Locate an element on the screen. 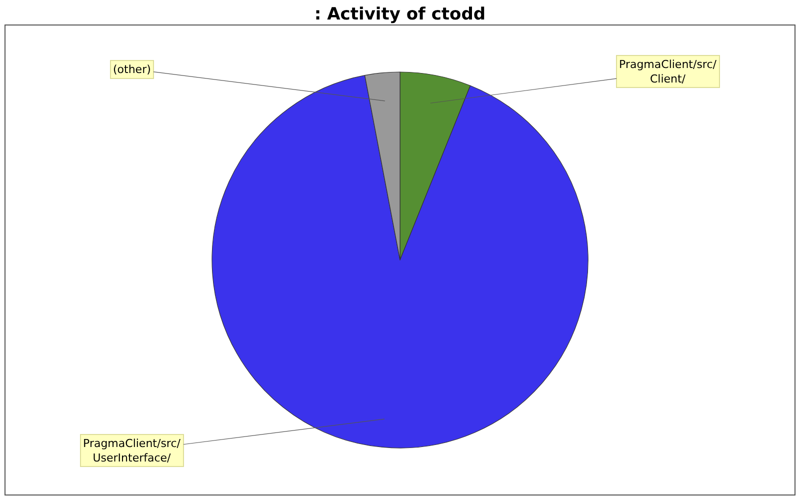 The height and width of the screenshot is (500, 800). slice-label: PragmaClient/src/Client/ is located at coordinates (668, 72).